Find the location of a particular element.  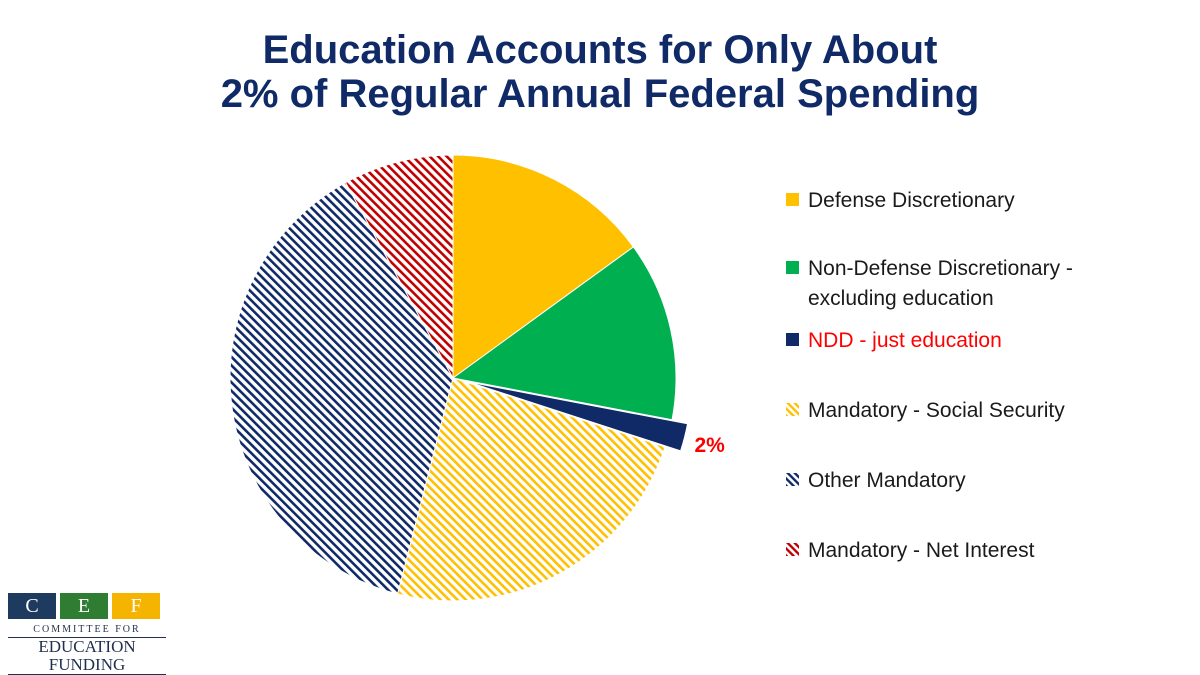

legend-item-defense-discretionary: Defense Discretionary is located at coordinates (951, 201).